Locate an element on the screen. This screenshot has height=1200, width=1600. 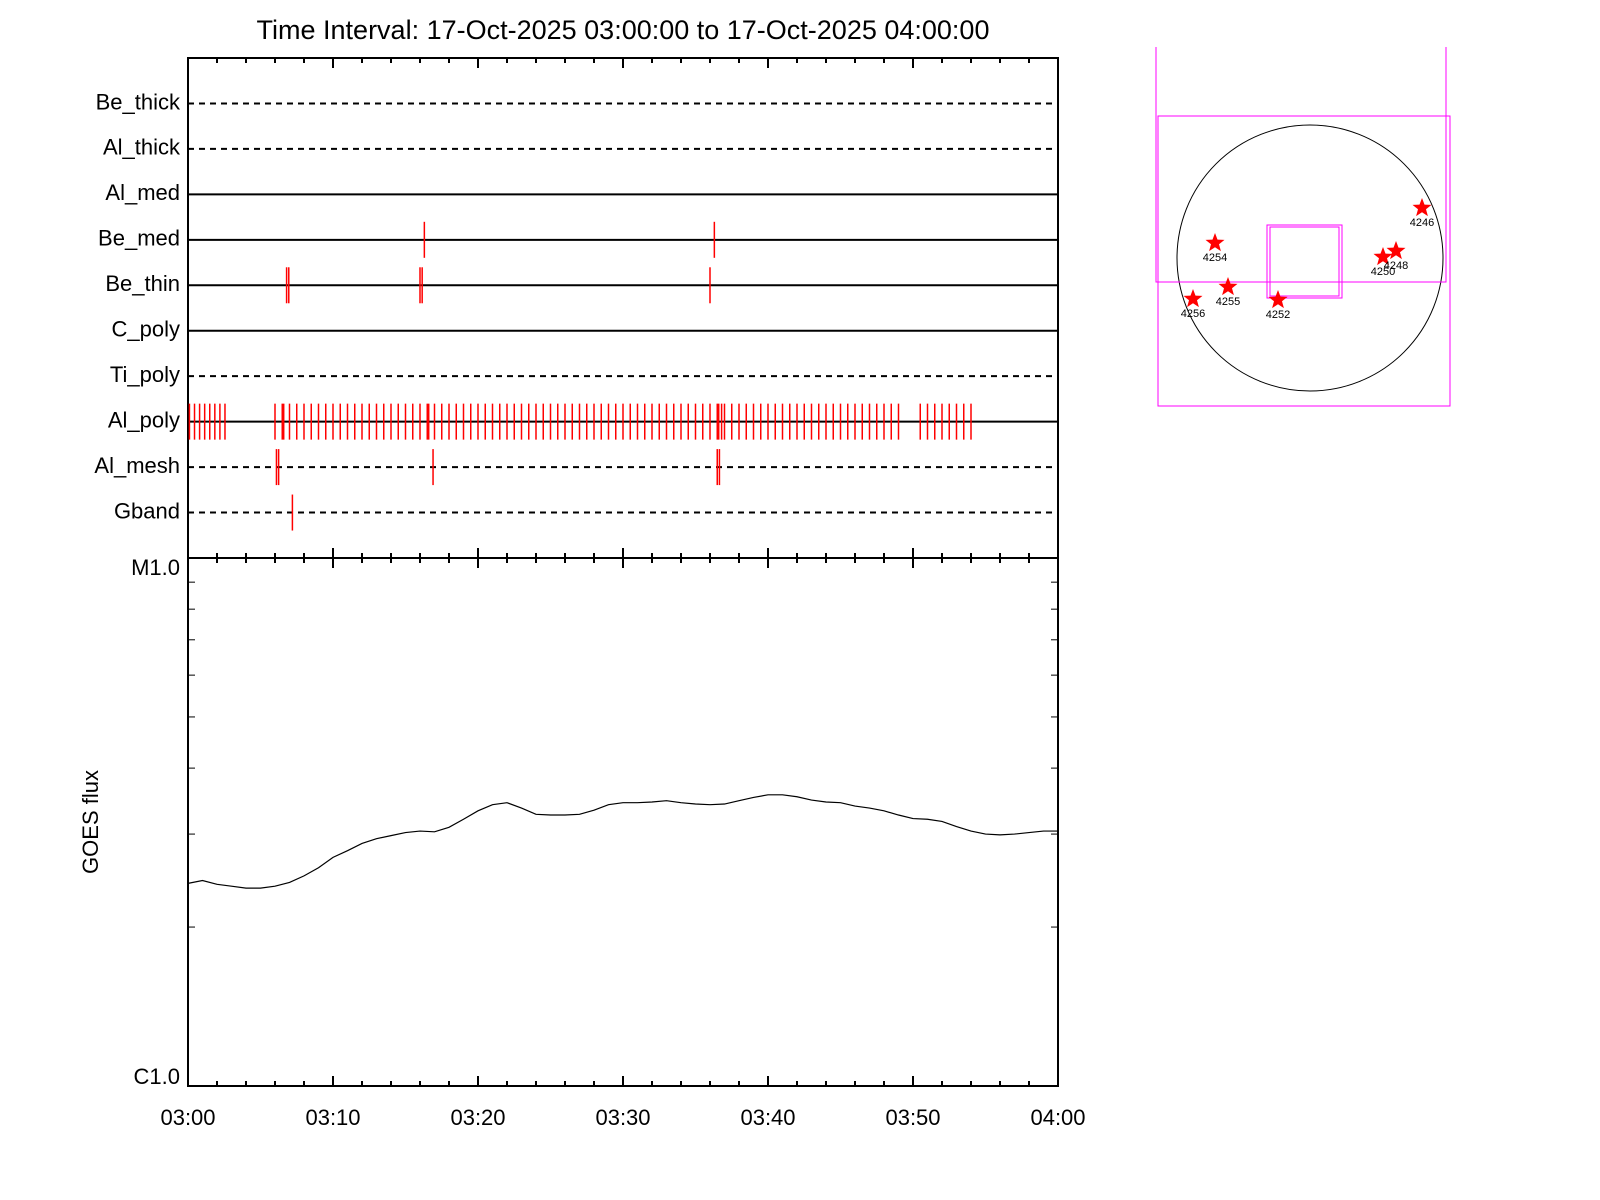
region-label: 4254 is located at coordinates (1215, 258).